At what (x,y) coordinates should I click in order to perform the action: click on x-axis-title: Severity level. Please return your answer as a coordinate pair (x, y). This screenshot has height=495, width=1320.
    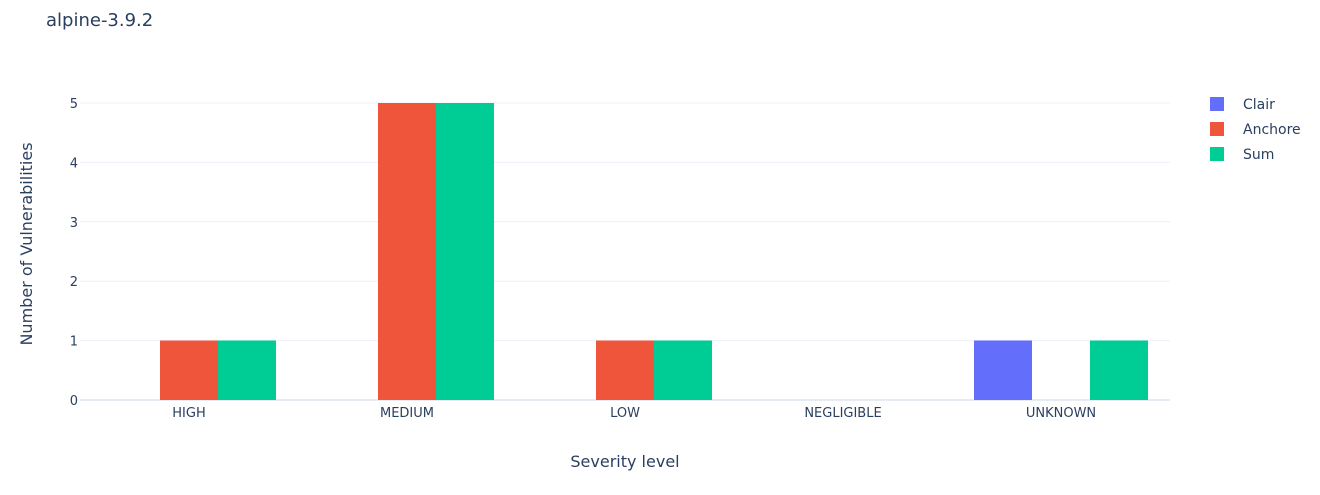
    Looking at the image, I should click on (624, 461).